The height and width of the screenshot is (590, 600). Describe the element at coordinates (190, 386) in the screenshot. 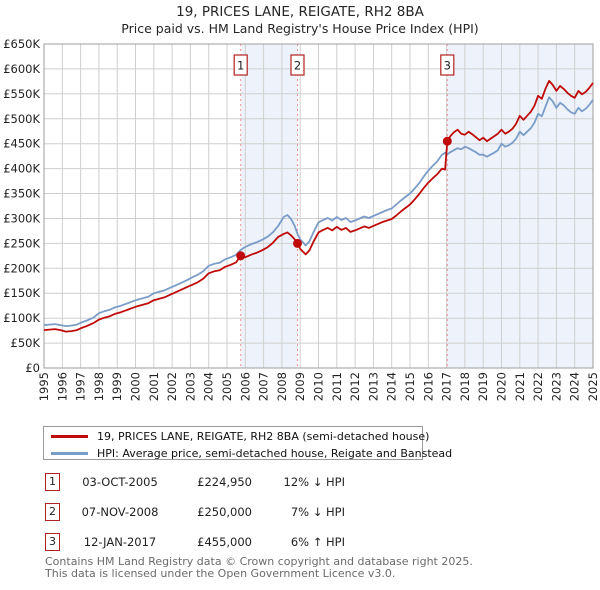

I see `svg-text: 2003` at that location.